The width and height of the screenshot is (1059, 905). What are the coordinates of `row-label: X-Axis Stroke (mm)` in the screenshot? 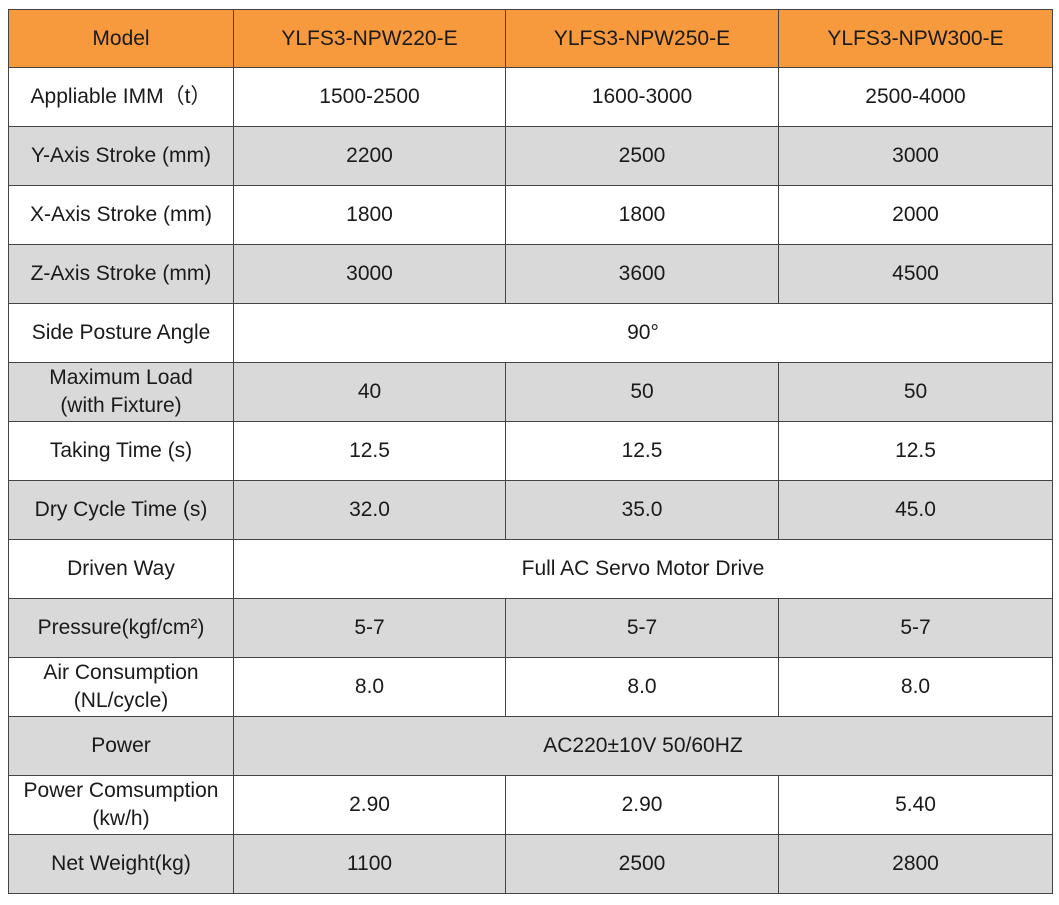 It's located at (121, 215).